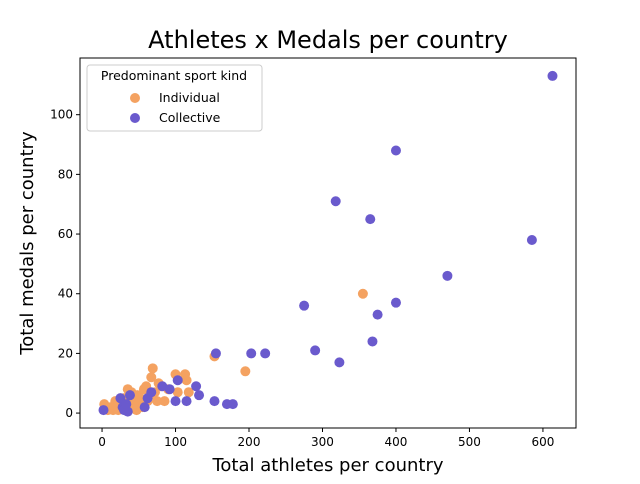 Image resolution: width=640 pixels, height=484 pixels. What do you see at coordinates (396, 442) in the screenshot?
I see `x-tick-label: 400` at bounding box center [396, 442].